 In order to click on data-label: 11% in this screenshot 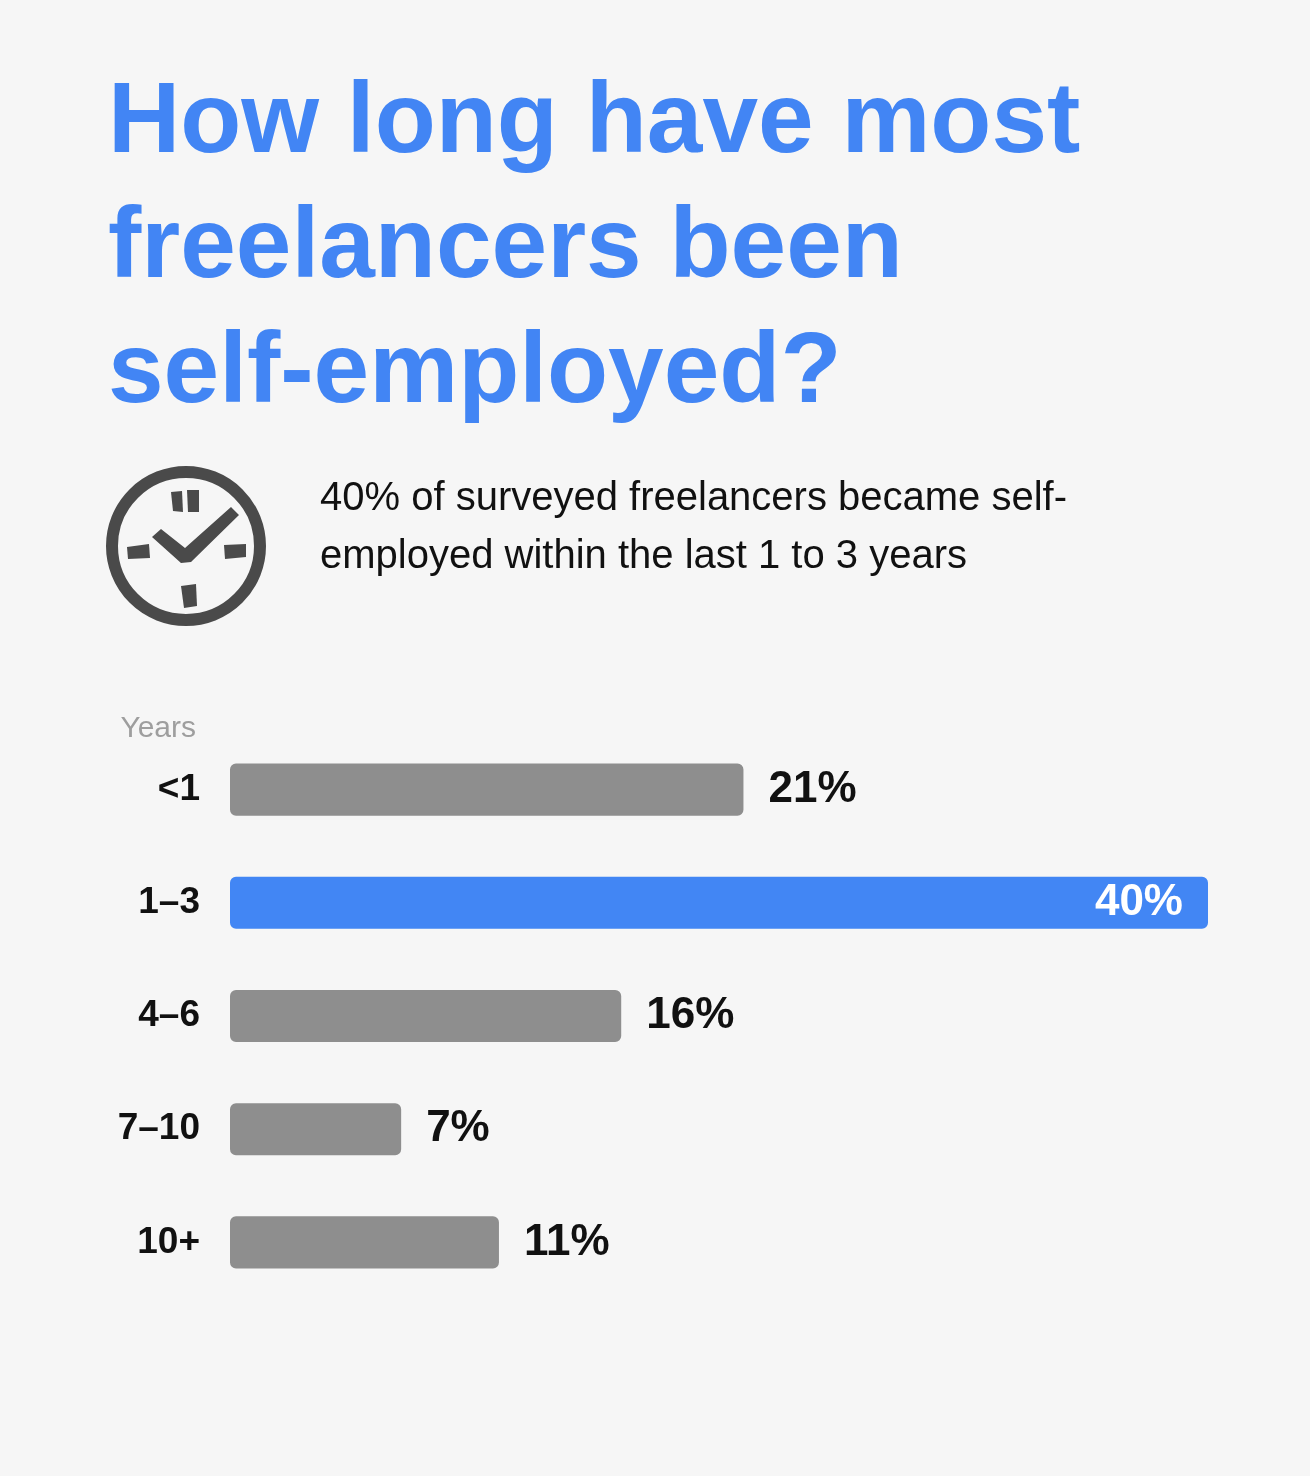, I will do `click(566, 1239)`.